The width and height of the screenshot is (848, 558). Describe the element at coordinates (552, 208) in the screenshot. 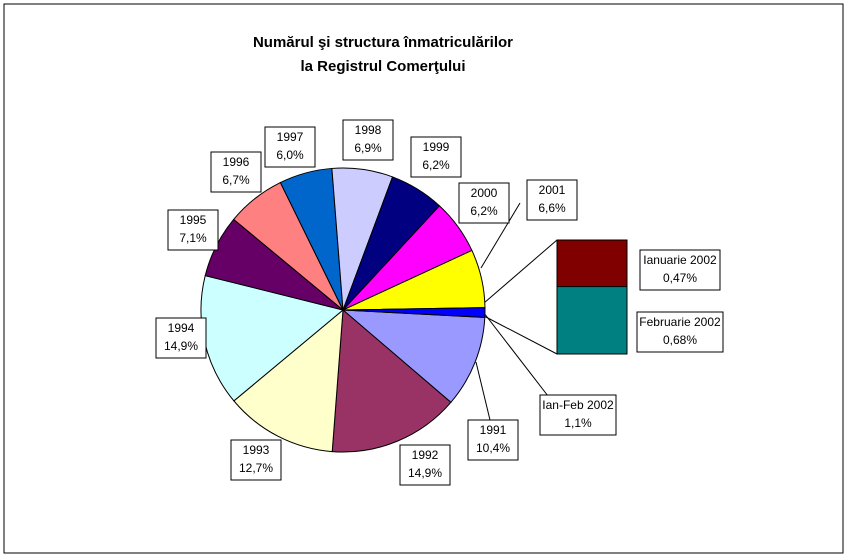

I see `data-label: 6,6%` at that location.